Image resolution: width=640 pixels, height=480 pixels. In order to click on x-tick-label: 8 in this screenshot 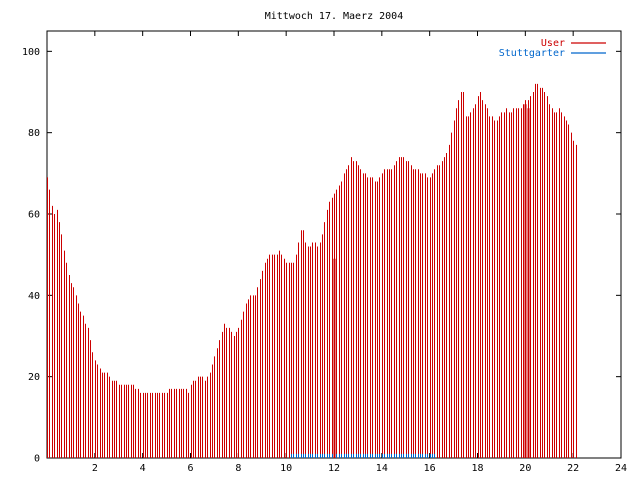, I will do `click(238, 468)`.